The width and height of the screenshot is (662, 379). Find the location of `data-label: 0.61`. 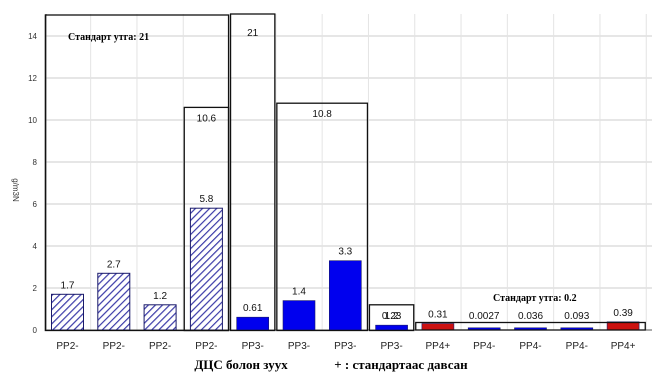

data-label: 0.61 is located at coordinates (253, 308).